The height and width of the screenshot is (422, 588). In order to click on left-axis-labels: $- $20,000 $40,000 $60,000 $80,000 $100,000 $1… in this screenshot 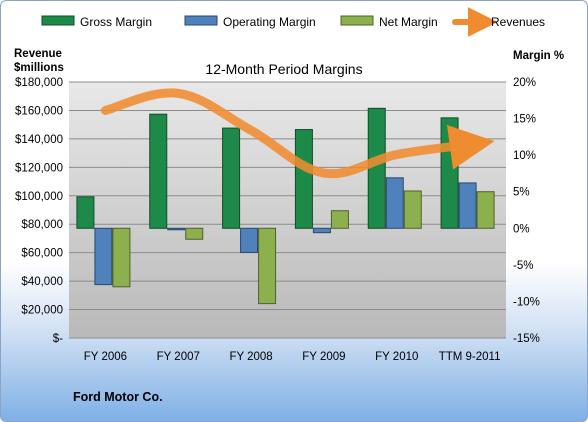, I will do `click(39, 211)`.